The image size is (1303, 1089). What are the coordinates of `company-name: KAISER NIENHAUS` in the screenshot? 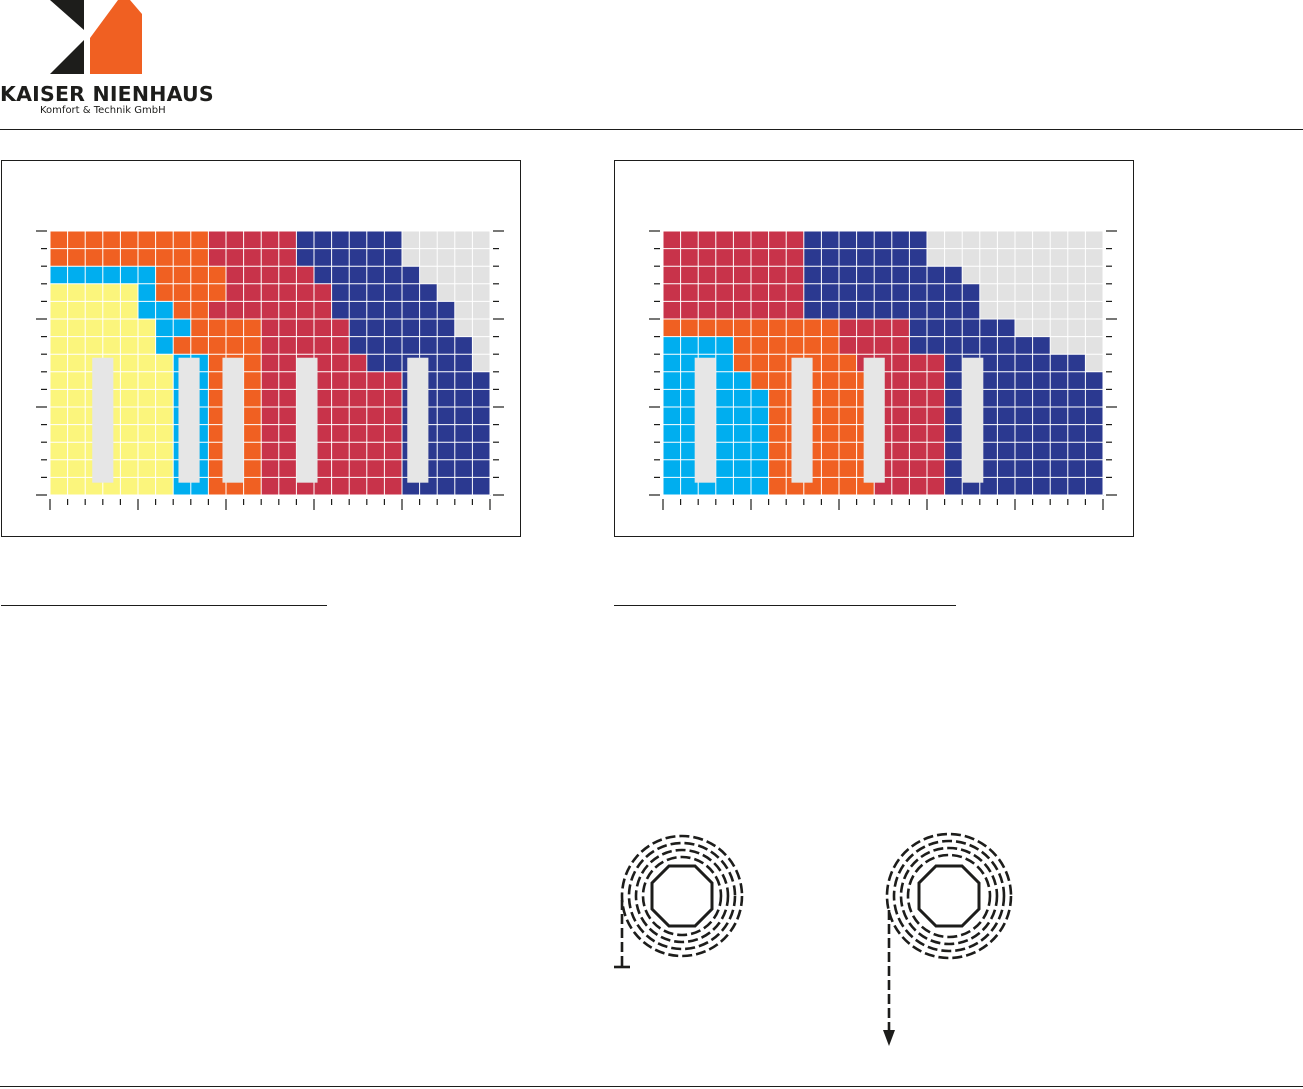 It's located at (107, 94).